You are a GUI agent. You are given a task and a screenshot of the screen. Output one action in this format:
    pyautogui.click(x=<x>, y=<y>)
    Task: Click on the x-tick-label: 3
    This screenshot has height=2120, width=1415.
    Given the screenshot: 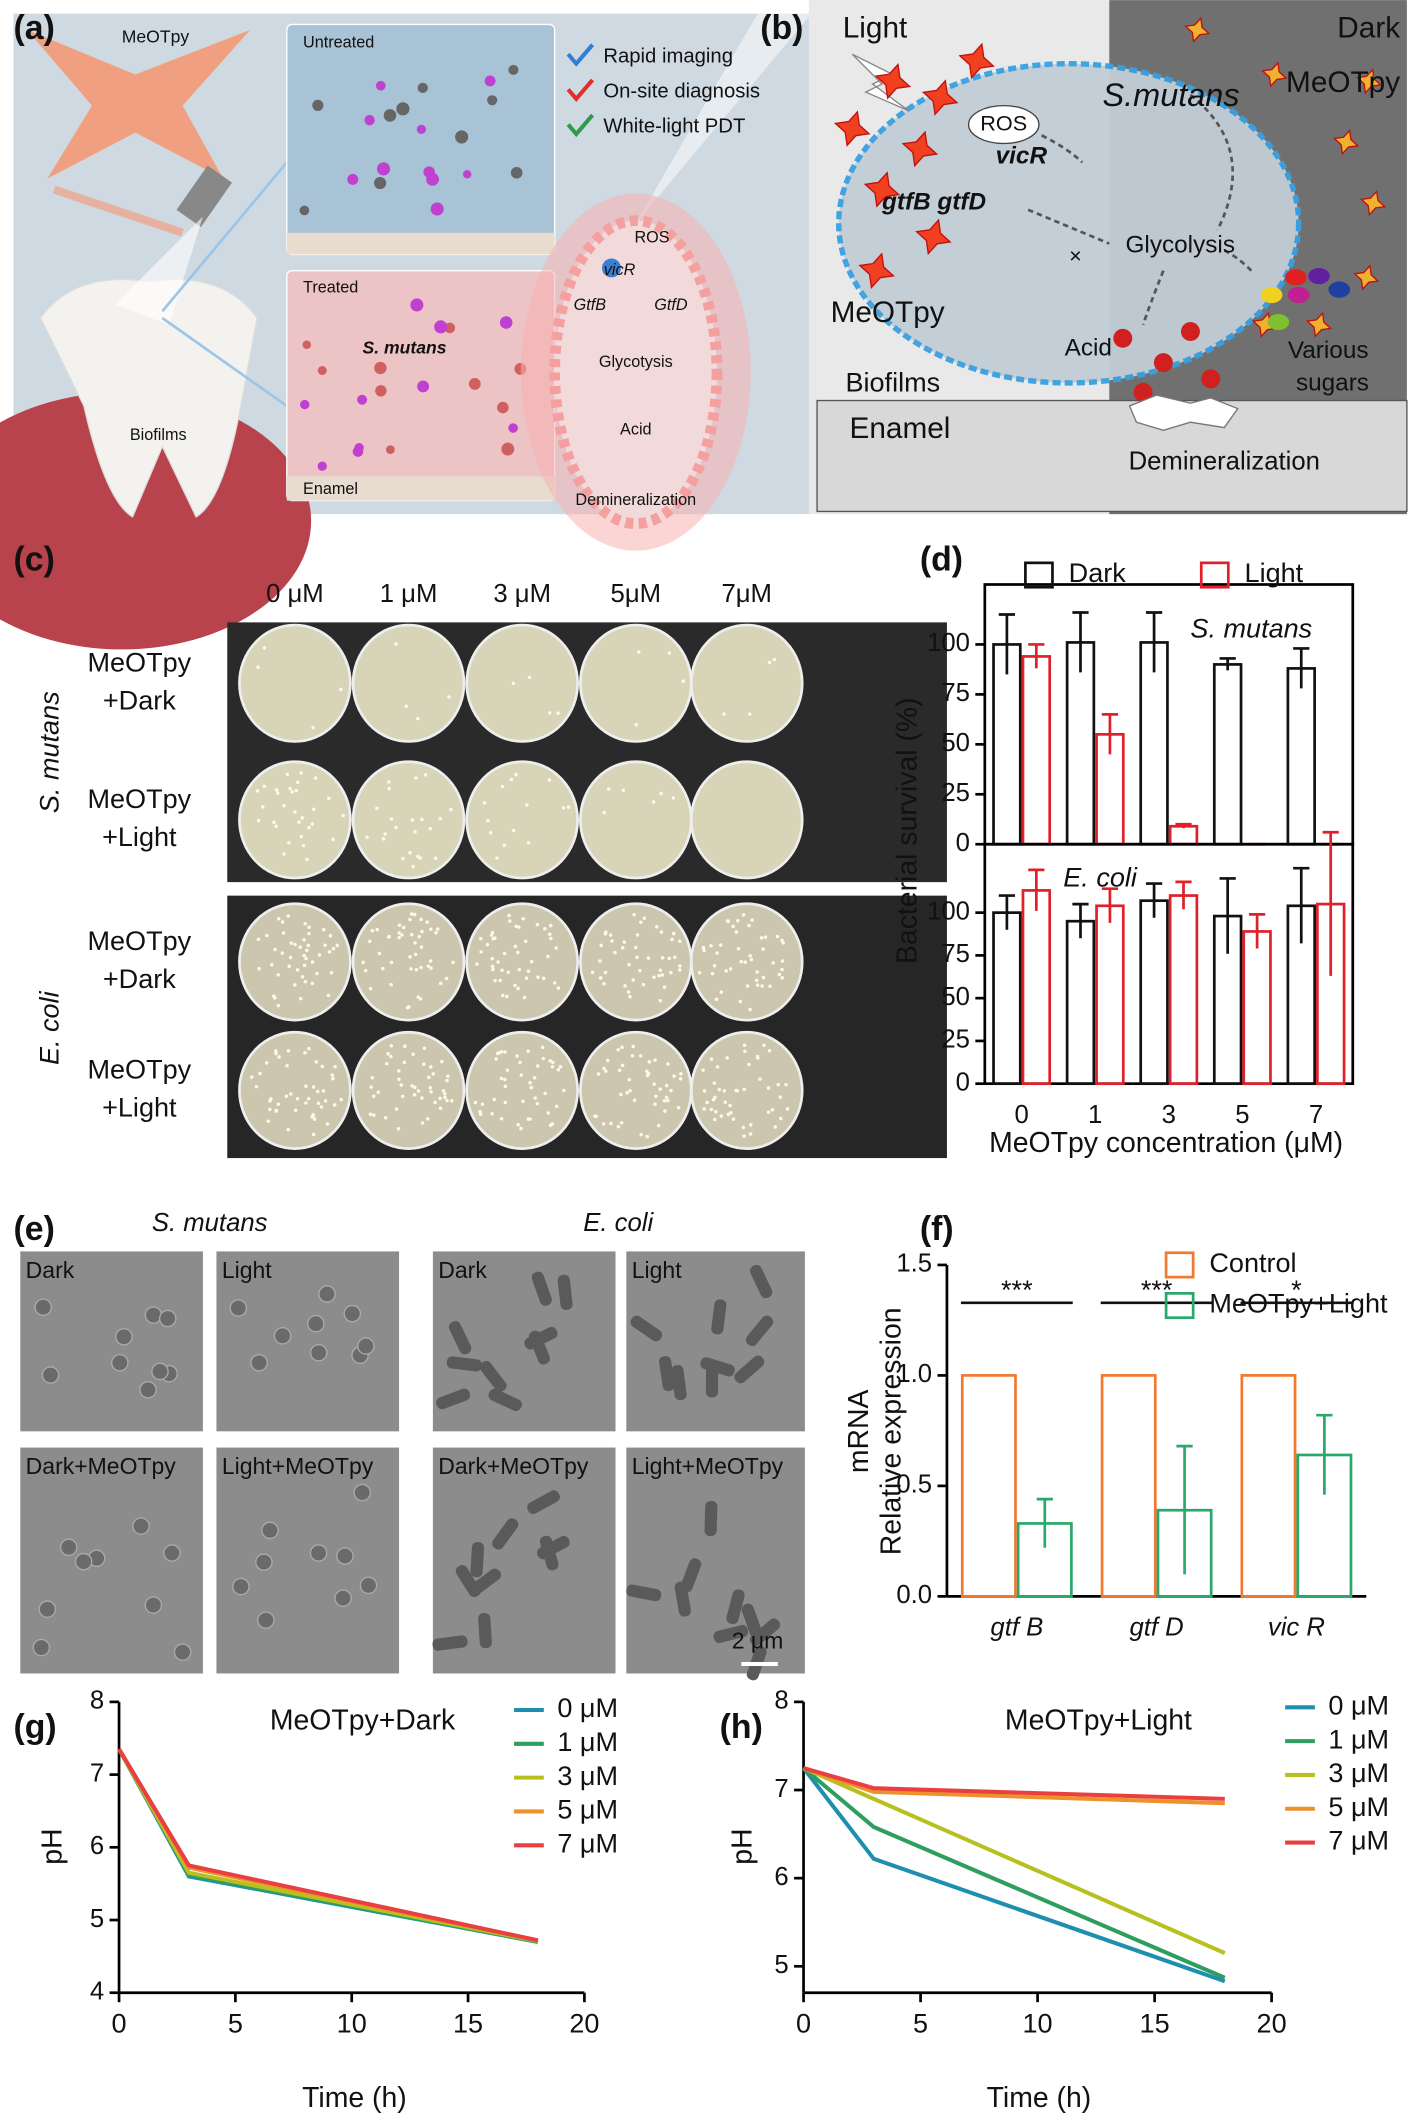 What is the action you would take?
    pyautogui.click(x=1169, y=1115)
    